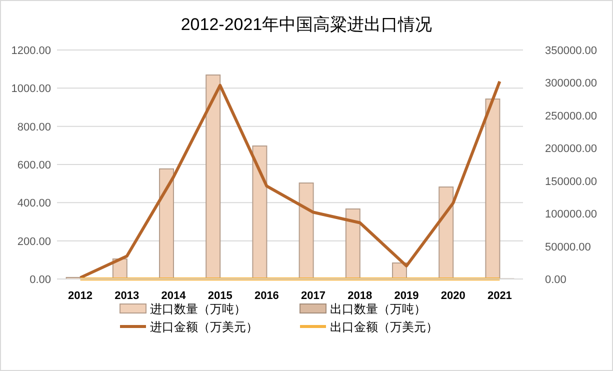 This screenshot has width=613, height=371. I want to click on y2-tick-label: 150000.00, so click(571, 182).